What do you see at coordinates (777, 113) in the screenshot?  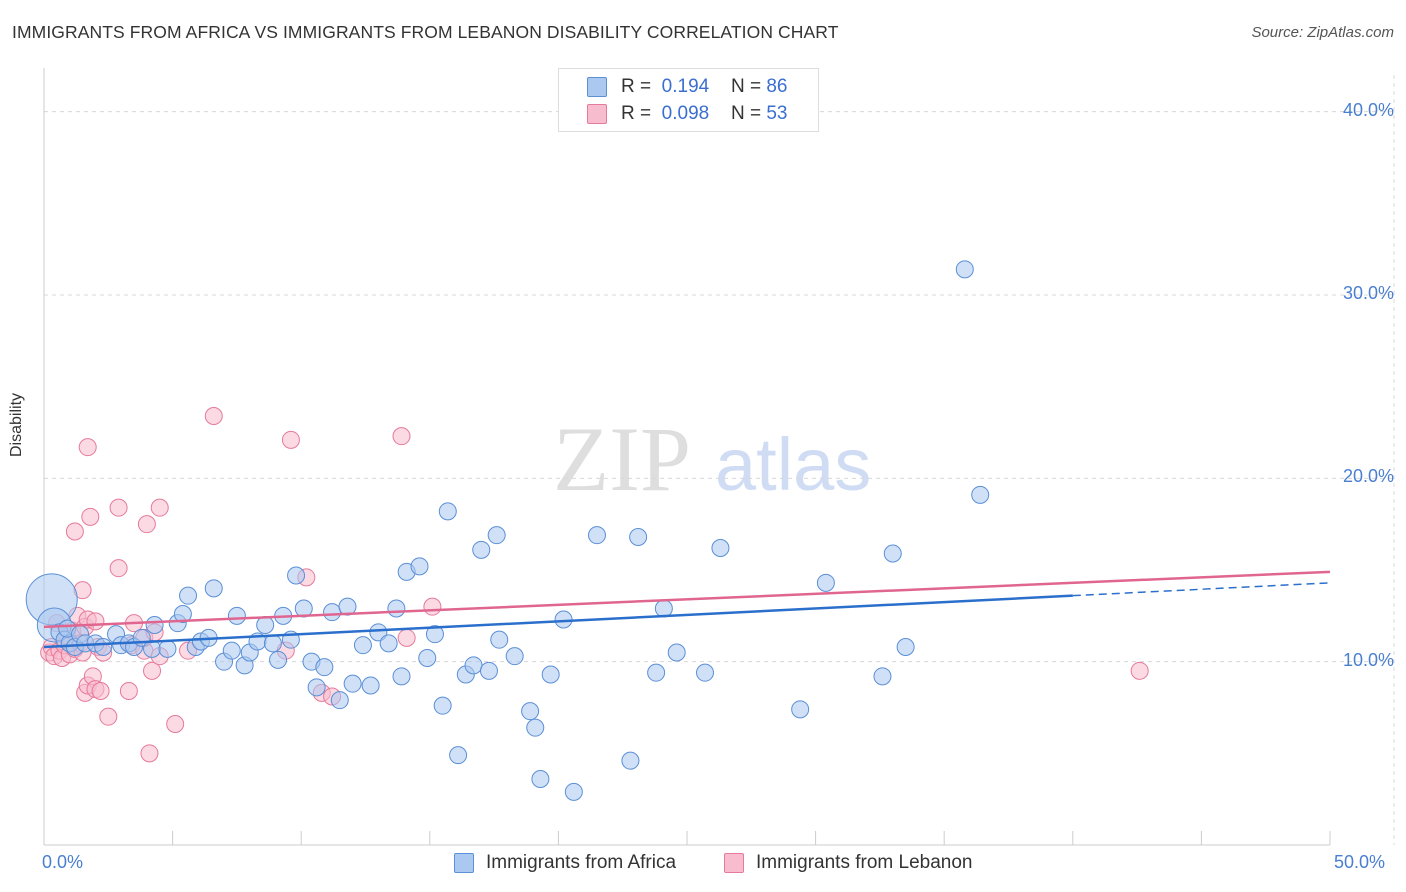 I see `legend-n-value: 53` at bounding box center [777, 113].